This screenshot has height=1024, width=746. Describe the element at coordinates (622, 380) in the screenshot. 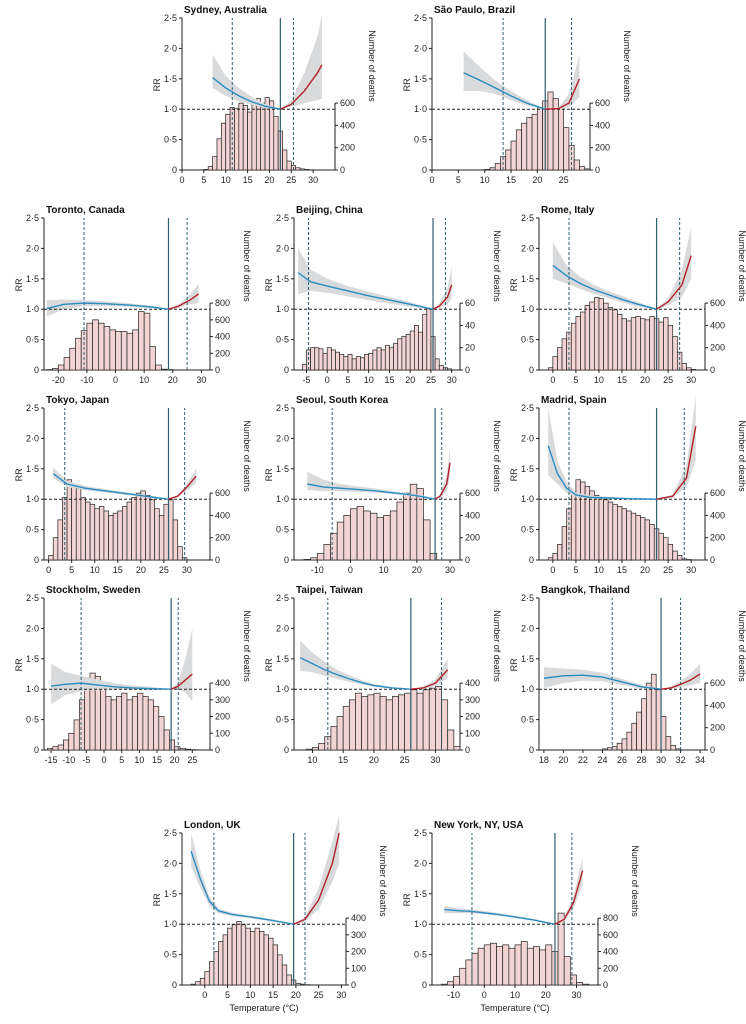

I see `x-tick-label: 15` at that location.